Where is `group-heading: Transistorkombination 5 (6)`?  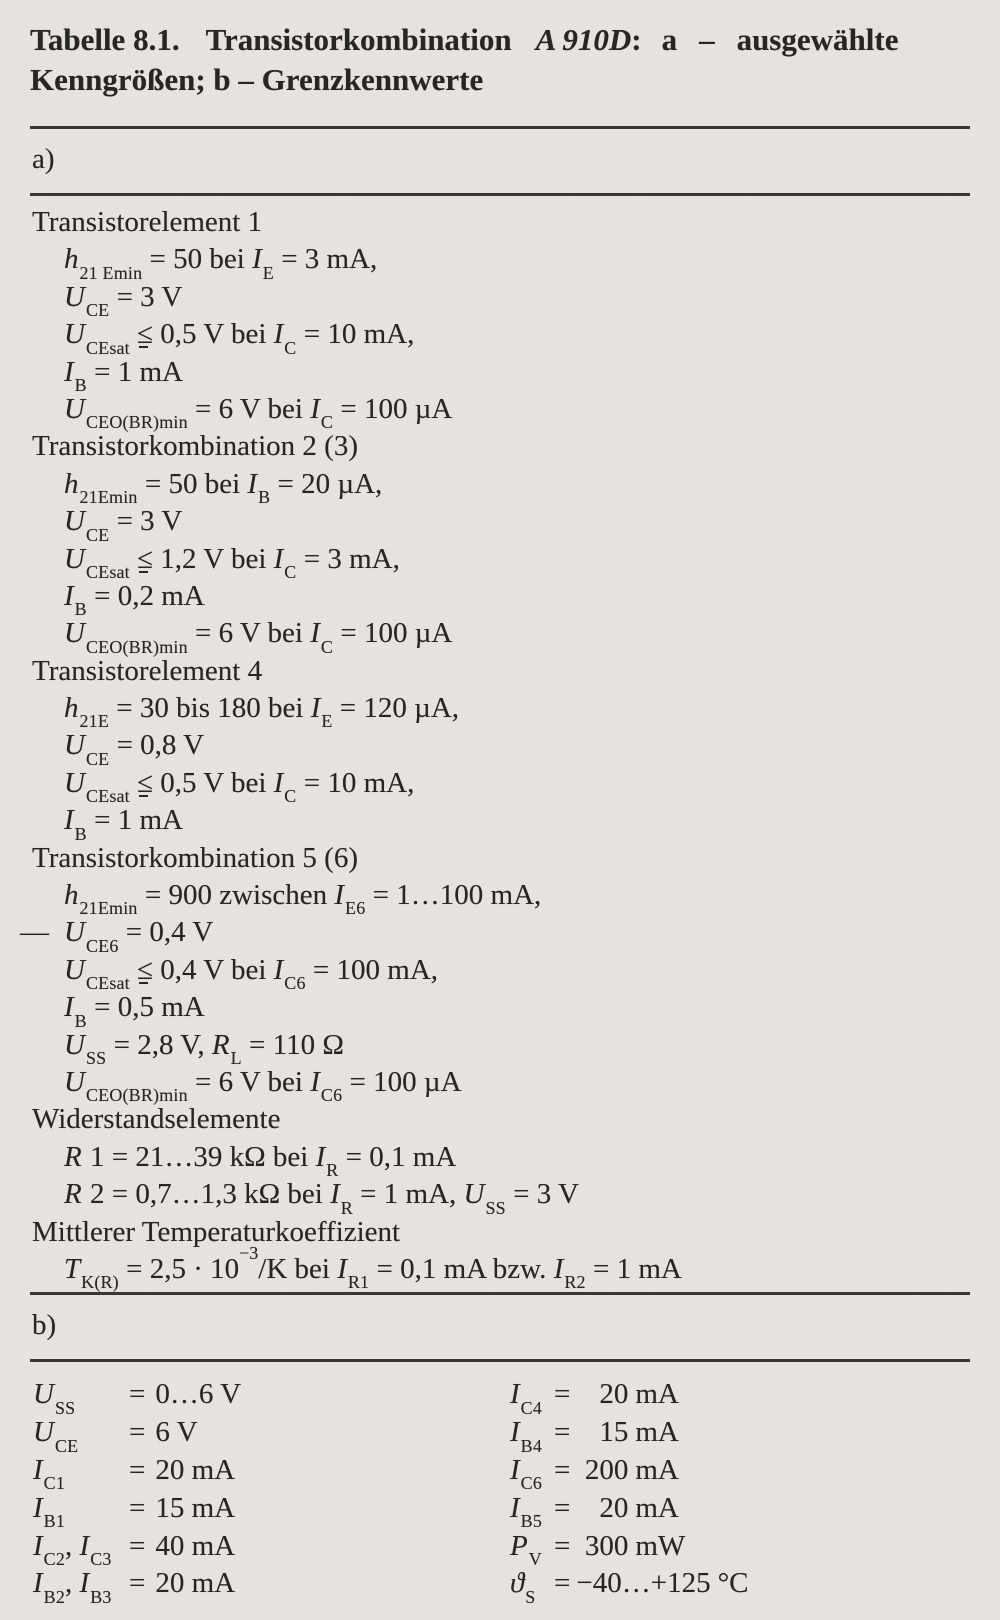 group-heading: Transistorkombination 5 (6) is located at coordinates (195, 857).